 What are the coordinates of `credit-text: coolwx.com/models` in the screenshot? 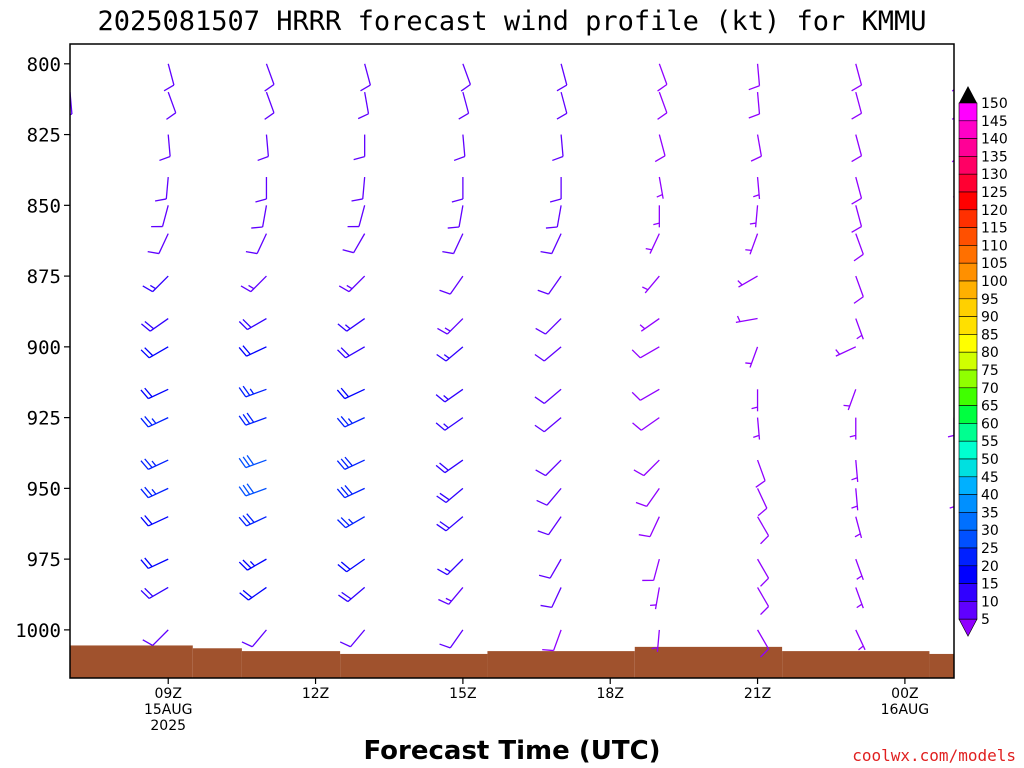 It's located at (934, 755).